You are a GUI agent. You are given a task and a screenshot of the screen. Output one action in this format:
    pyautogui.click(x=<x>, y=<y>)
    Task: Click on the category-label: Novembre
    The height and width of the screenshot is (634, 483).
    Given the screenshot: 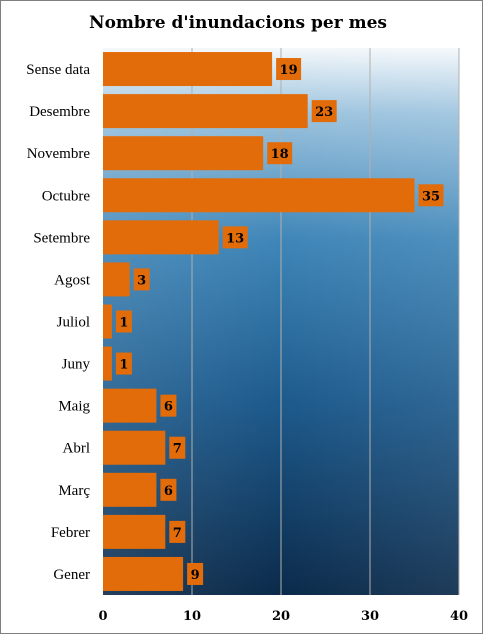 What is the action you would take?
    pyautogui.click(x=59, y=154)
    